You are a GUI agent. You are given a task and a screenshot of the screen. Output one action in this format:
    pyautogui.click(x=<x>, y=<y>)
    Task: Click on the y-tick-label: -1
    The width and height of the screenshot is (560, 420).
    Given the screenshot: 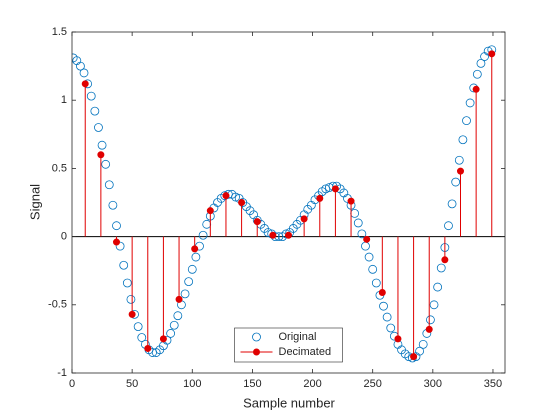 What is the action you would take?
    pyautogui.click(x=62, y=373)
    